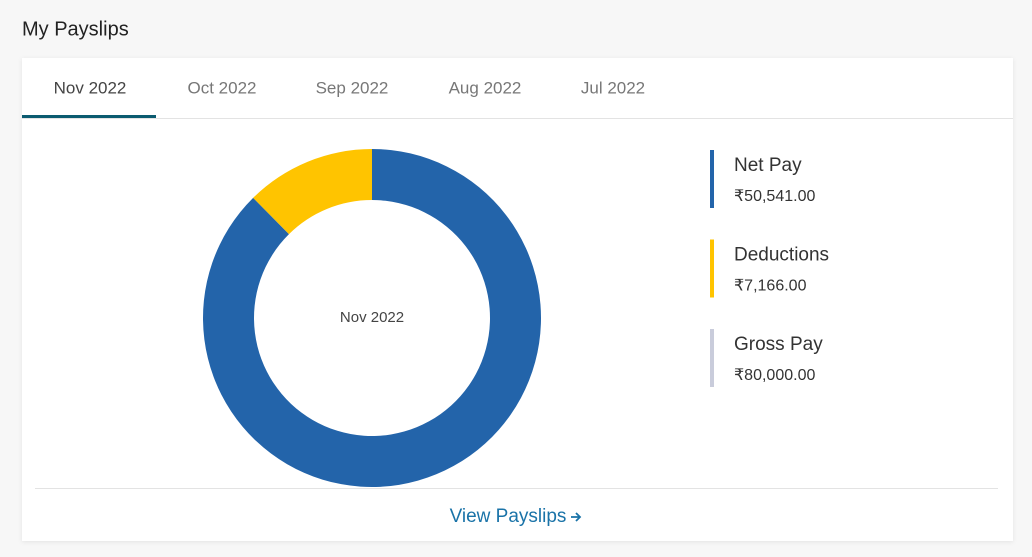  Describe the element at coordinates (576, 517) in the screenshot. I see `arrow-icon` at that location.